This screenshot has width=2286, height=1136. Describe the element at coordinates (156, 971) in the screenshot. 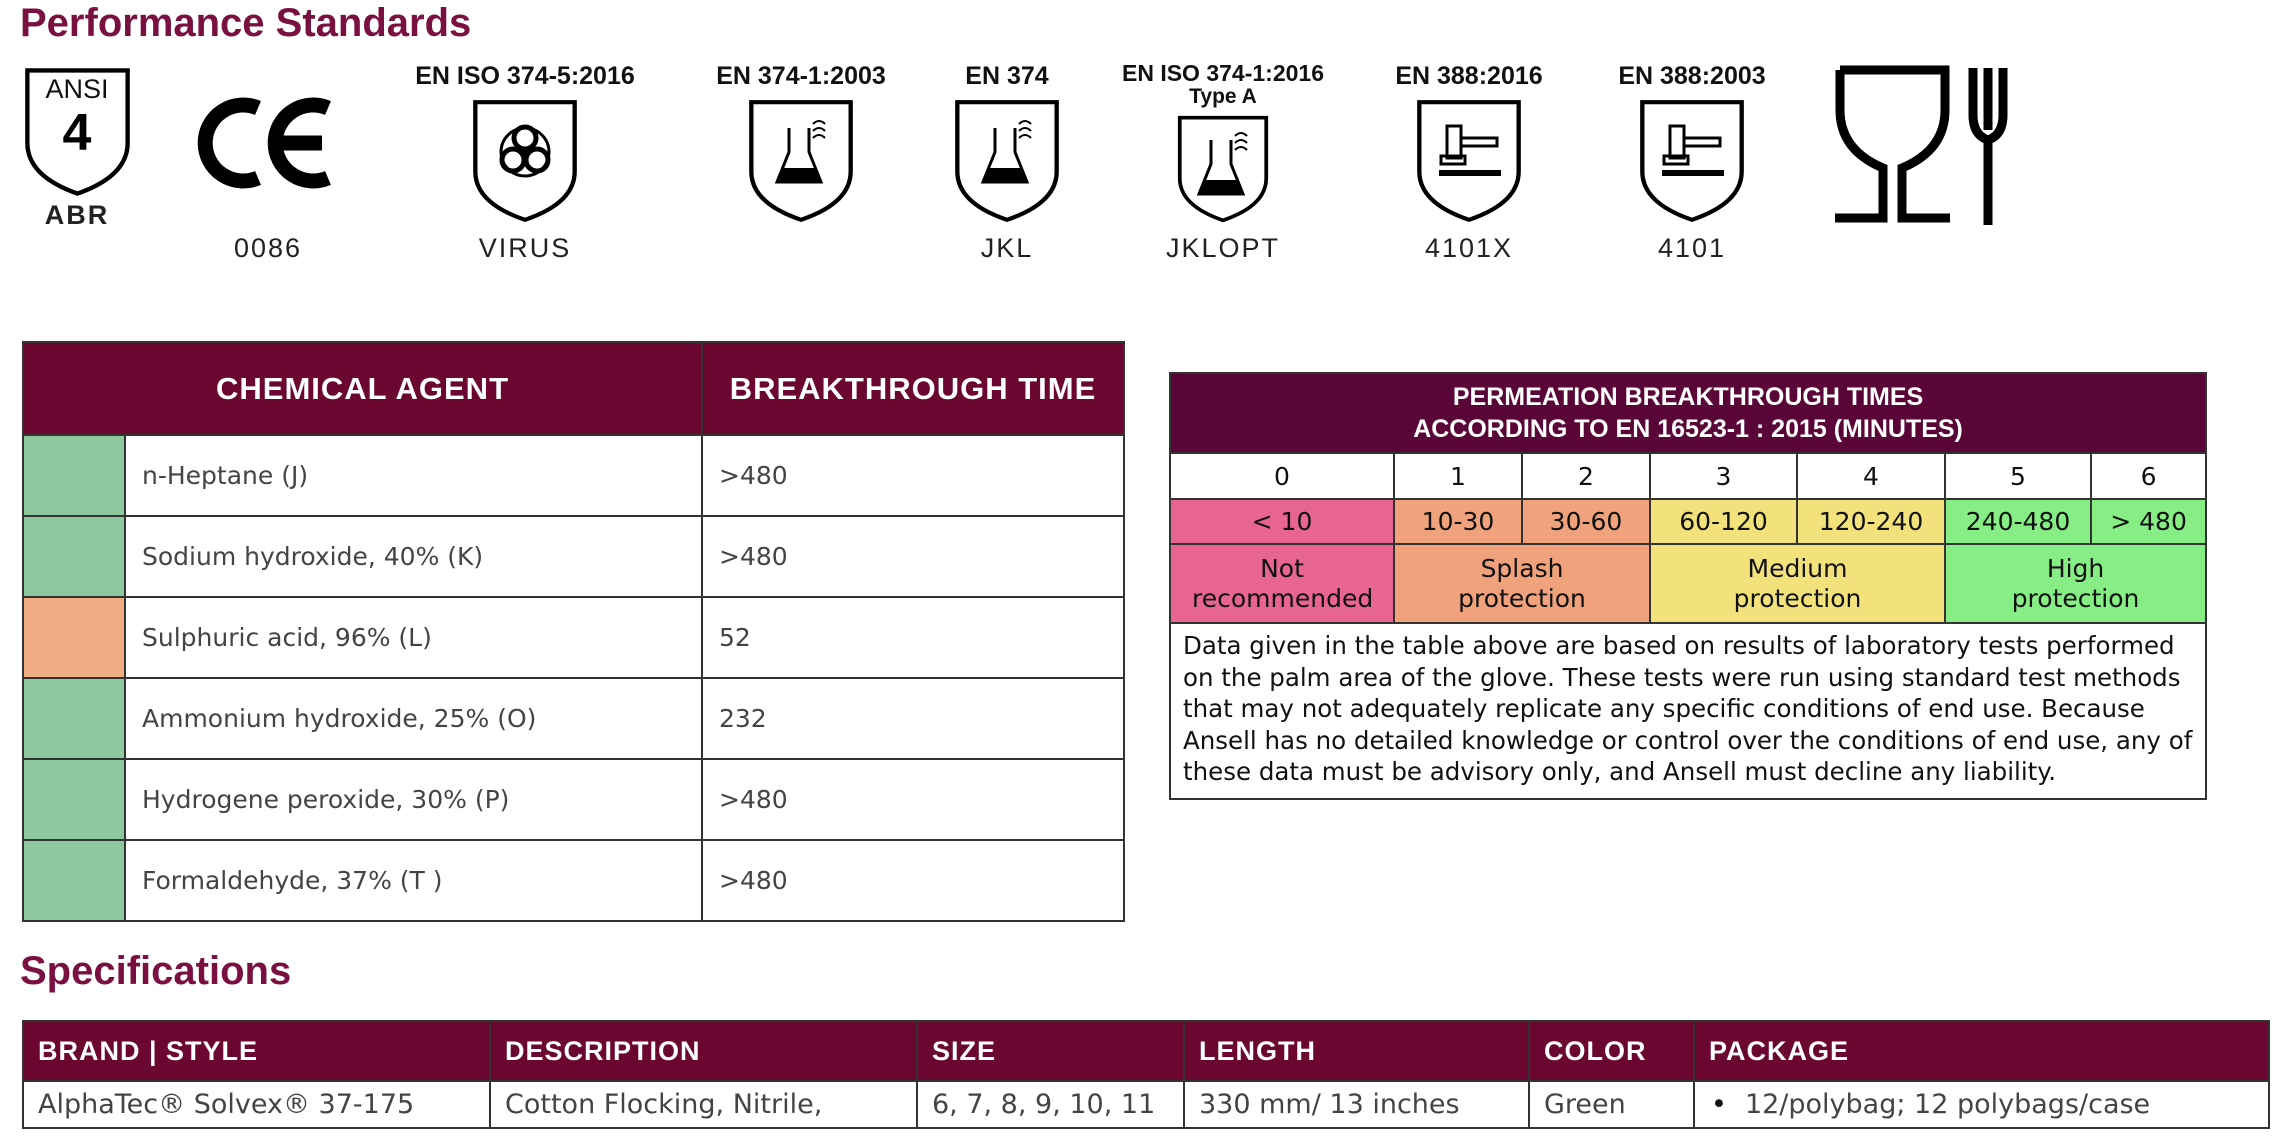

I see `section-title: Specifications` at that location.